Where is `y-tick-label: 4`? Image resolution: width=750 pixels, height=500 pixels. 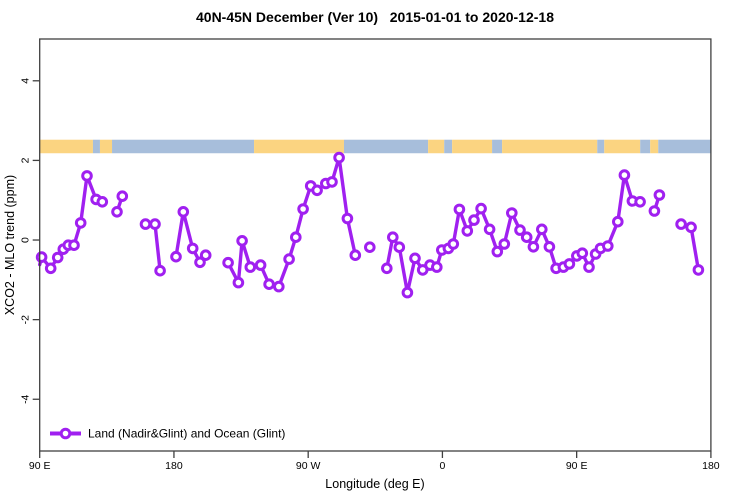
y-tick-label: 4 is located at coordinates (26, 81).